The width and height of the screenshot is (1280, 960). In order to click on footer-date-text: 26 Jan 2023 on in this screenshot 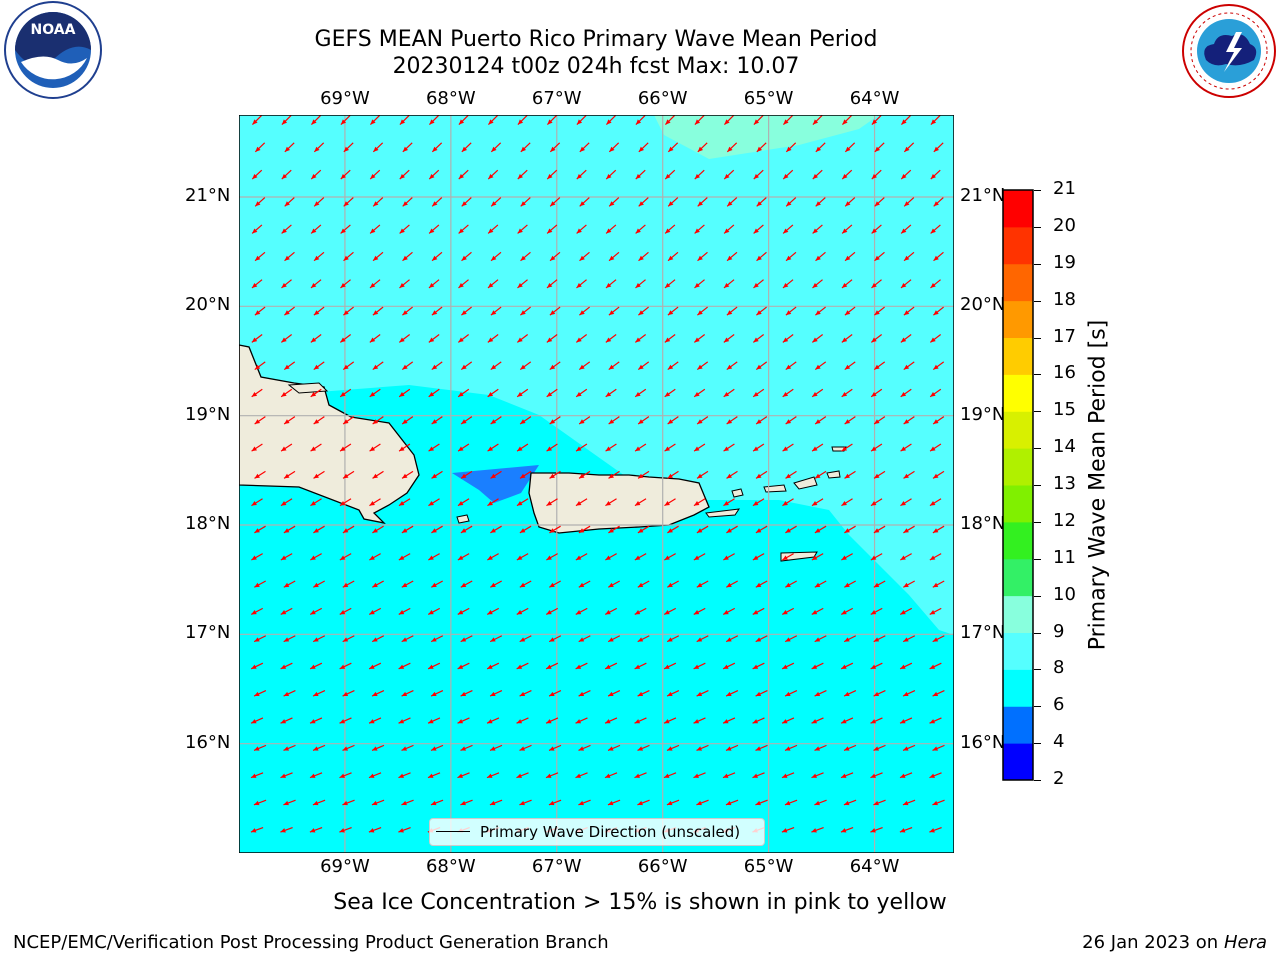, I will do `click(1153, 942)`.